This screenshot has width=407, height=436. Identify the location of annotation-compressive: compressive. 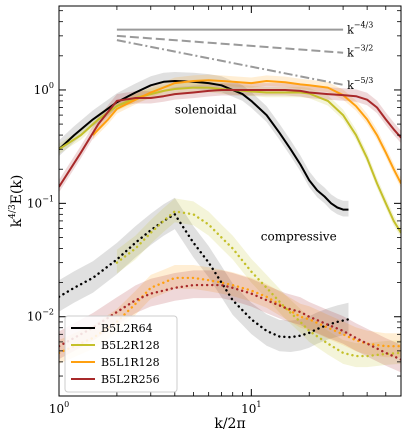
(299, 237).